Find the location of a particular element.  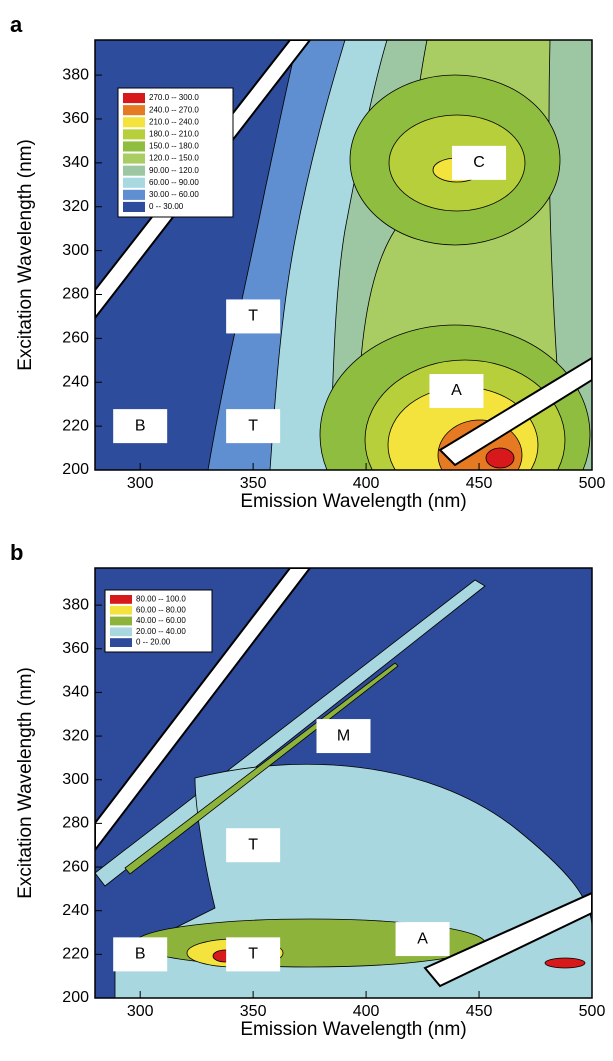

annotation-label: C is located at coordinates (479, 162).